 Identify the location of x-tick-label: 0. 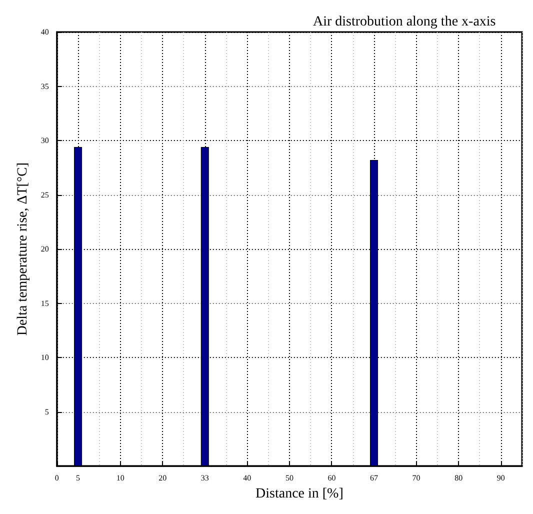
(56, 478).